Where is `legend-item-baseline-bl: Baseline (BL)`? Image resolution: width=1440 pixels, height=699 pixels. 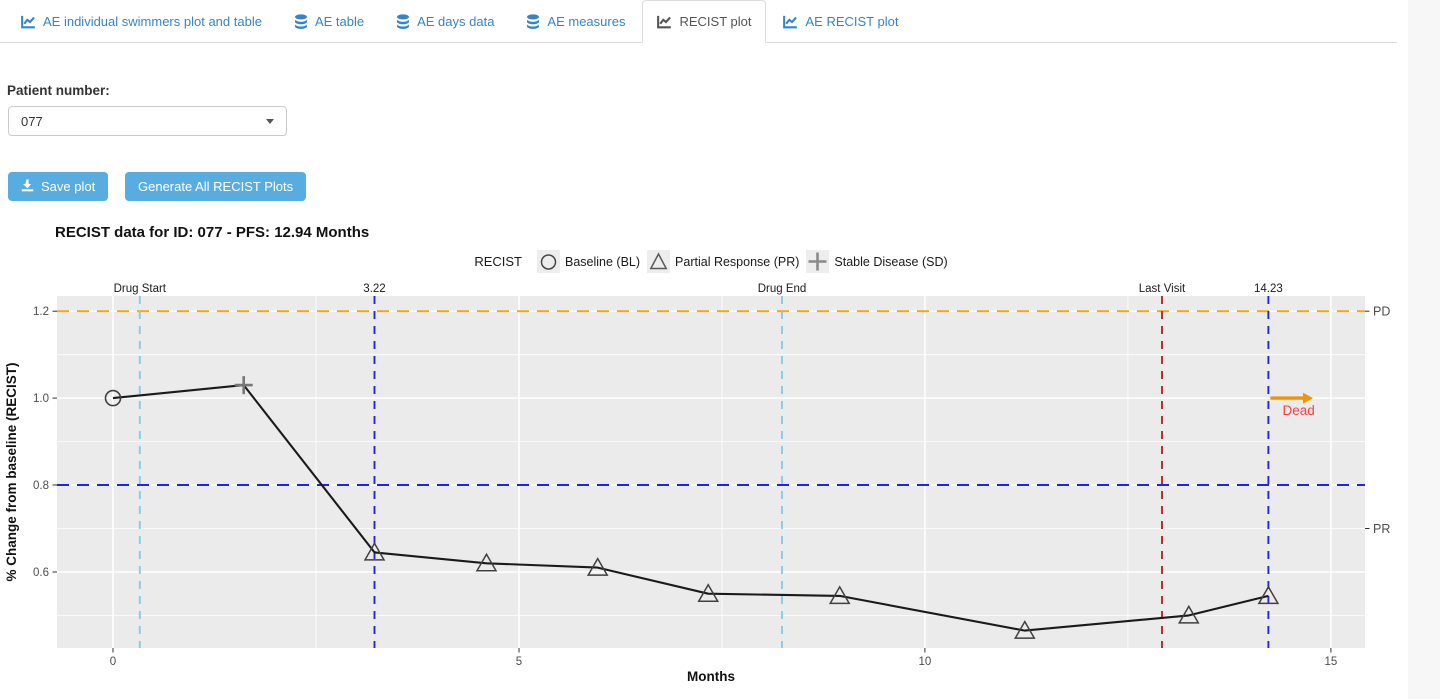
legend-item-baseline-bl: Baseline (BL) is located at coordinates (588, 261).